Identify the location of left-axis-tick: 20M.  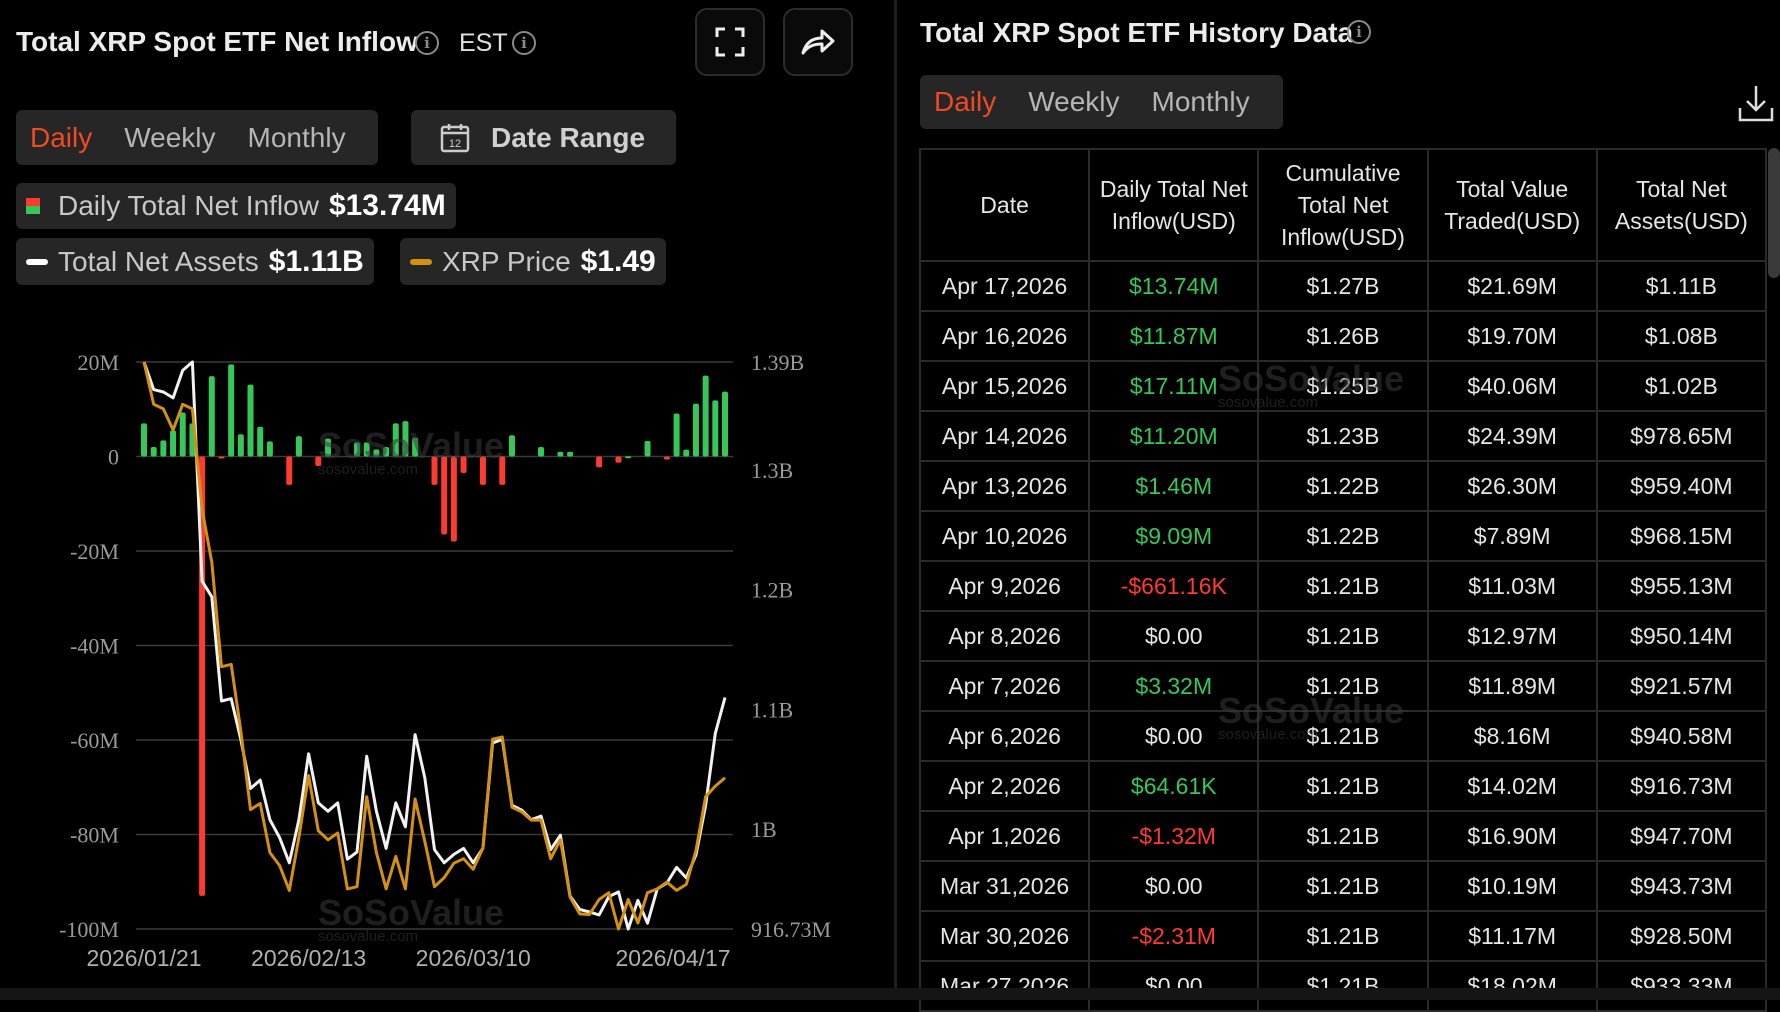
(98, 362).